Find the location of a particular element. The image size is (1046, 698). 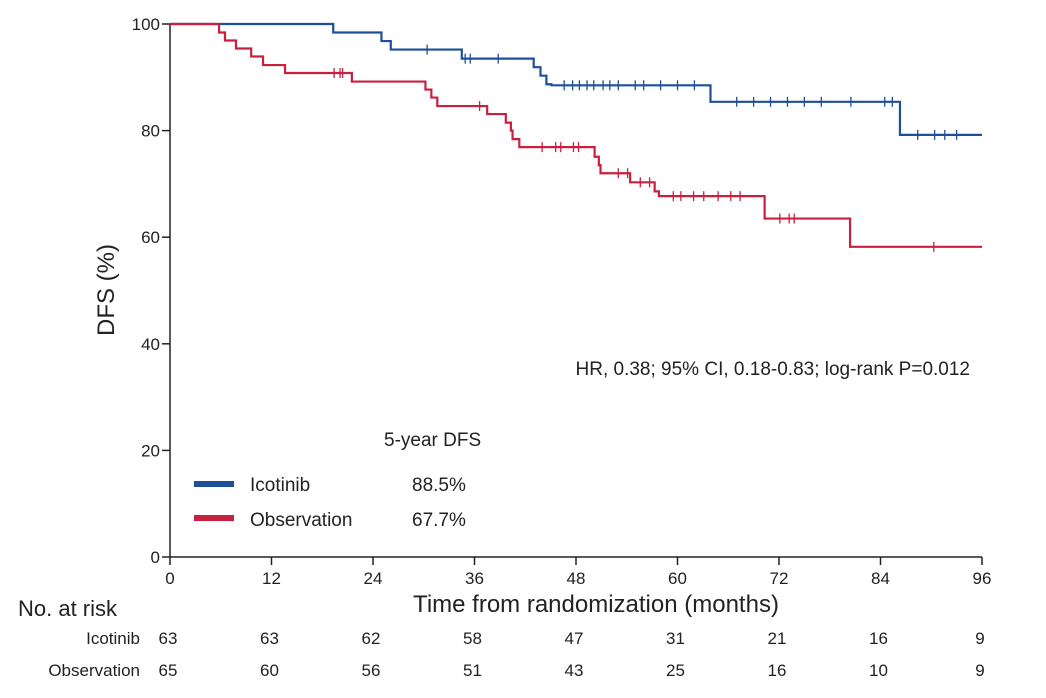

legend-title: 5-year DFS is located at coordinates (432, 440).